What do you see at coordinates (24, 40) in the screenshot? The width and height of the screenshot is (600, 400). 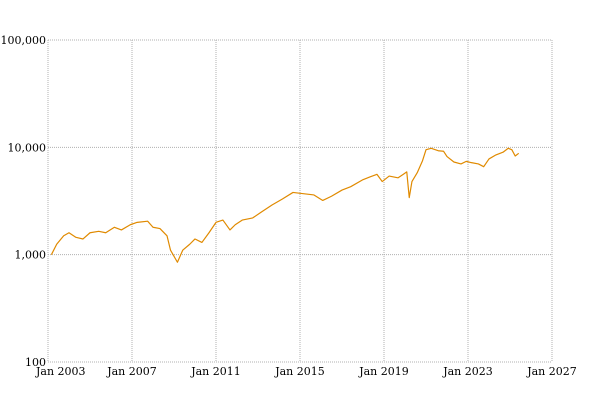 I see `y-tick-label: 100,000` at bounding box center [24, 40].